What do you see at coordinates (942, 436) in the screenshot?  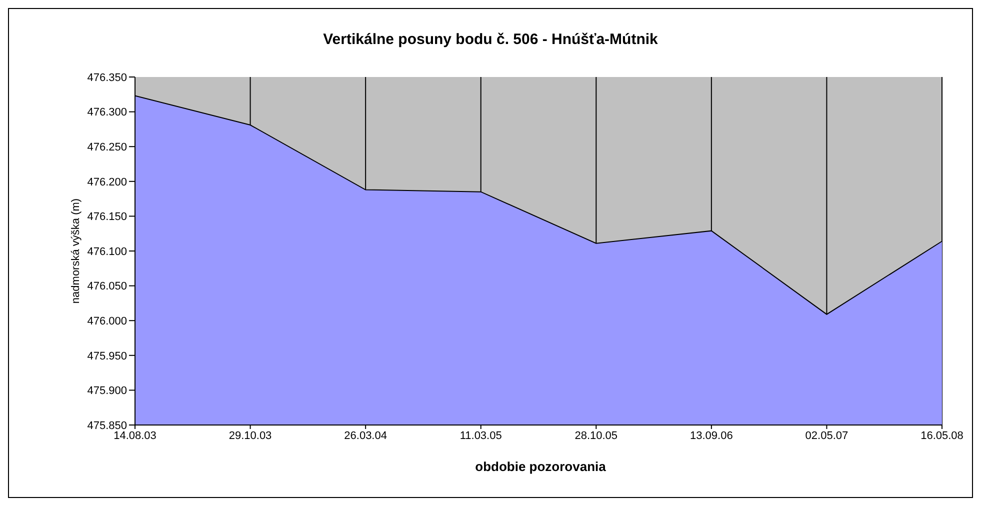 I see `x-tick-label: 16.05.08` at bounding box center [942, 436].